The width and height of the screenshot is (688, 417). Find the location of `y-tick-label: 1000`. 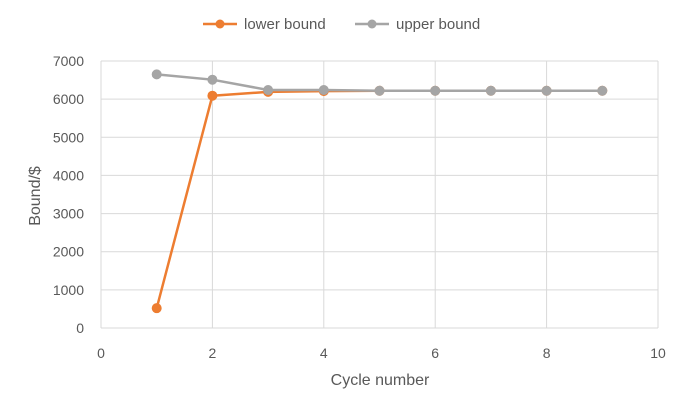

y-tick-label: 1000 is located at coordinates (68, 290).